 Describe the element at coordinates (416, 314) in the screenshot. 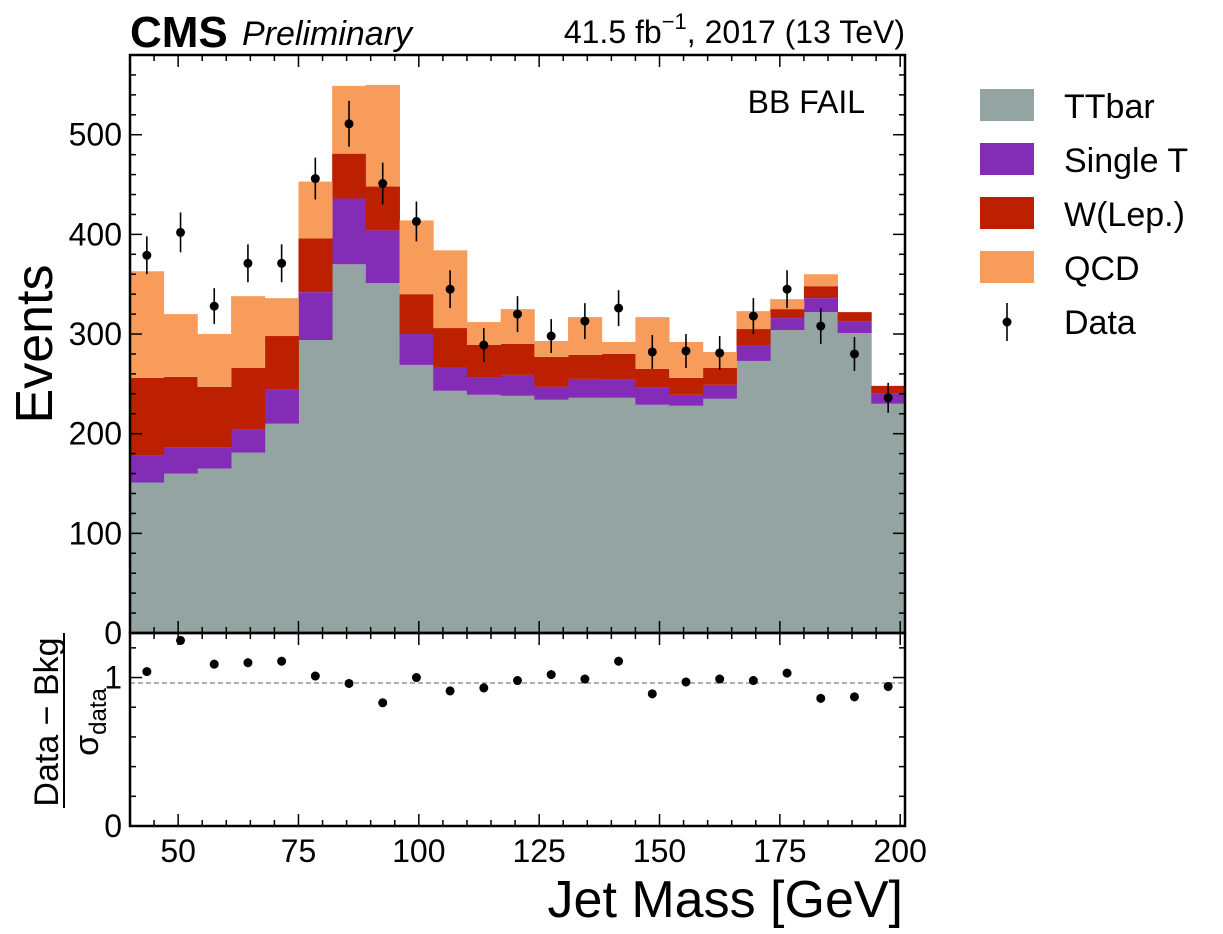

I see `bar-w-lep--bin-8` at that location.